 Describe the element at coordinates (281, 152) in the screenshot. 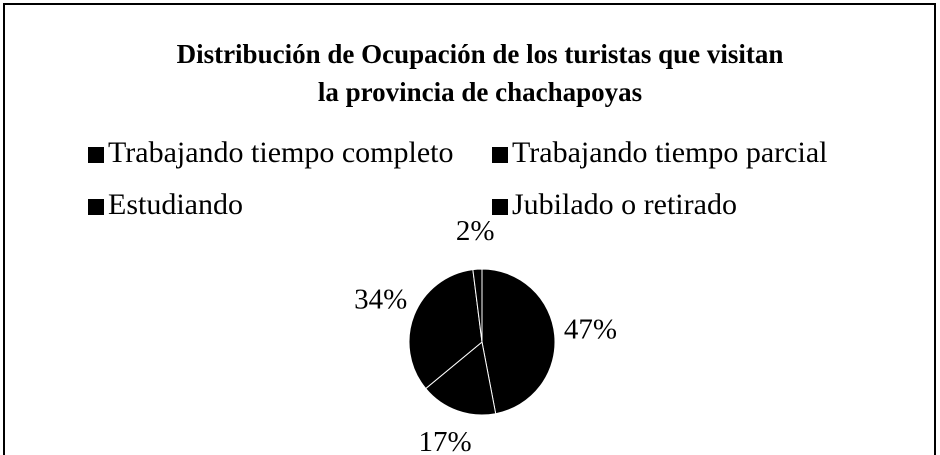

I see `legend-label: Trabajando tiempo completo` at that location.